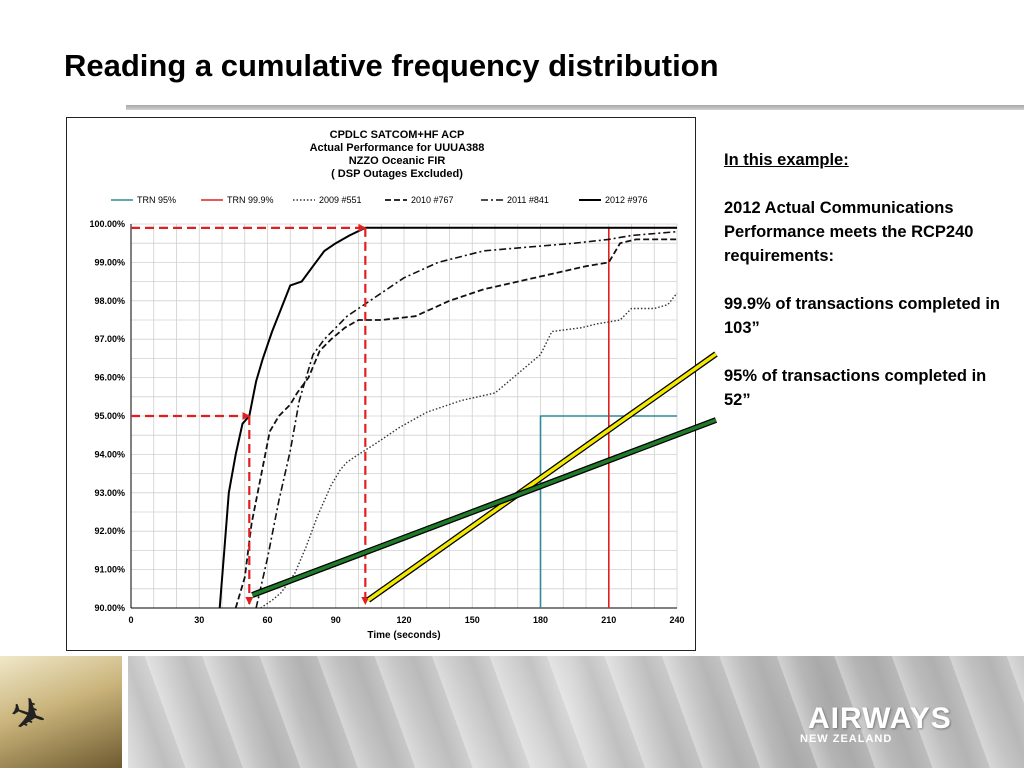  I want to click on brand-logo: AIRWAYS, so click(880, 718).